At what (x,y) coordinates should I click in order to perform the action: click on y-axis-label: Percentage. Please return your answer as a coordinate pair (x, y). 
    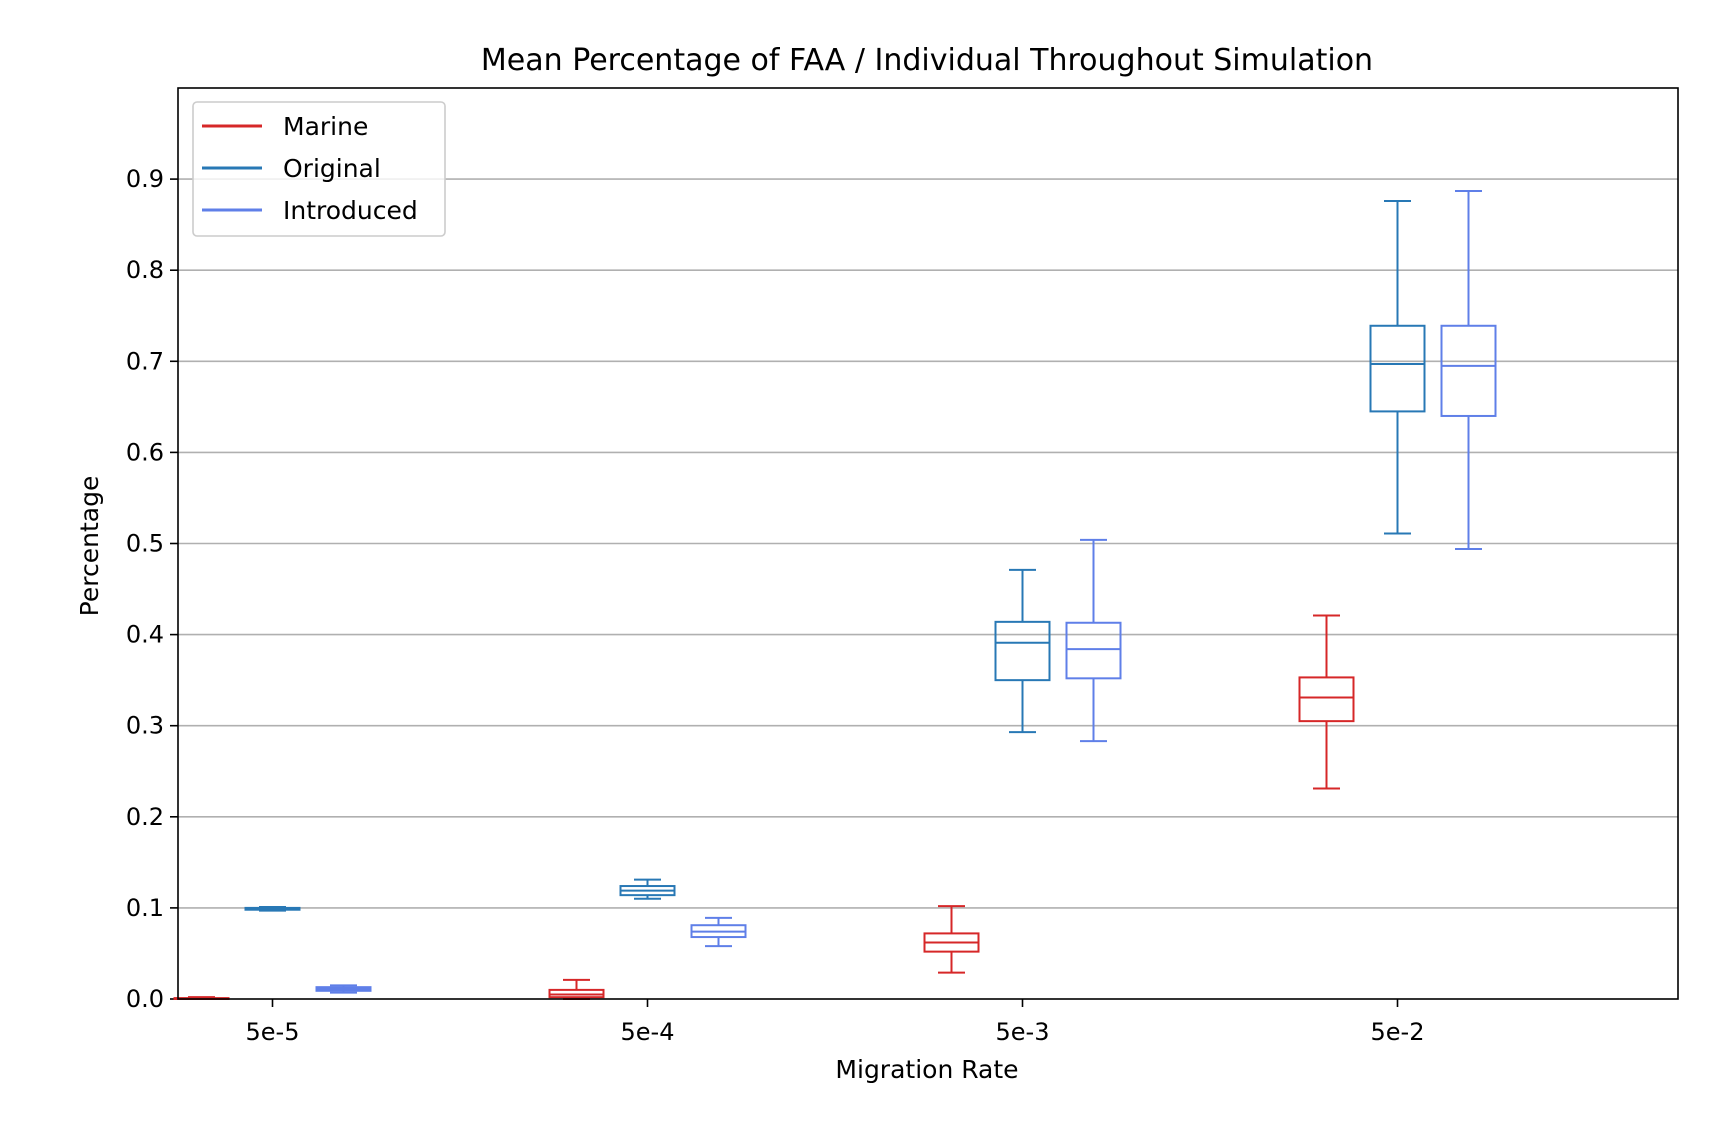
    Looking at the image, I should click on (89, 546).